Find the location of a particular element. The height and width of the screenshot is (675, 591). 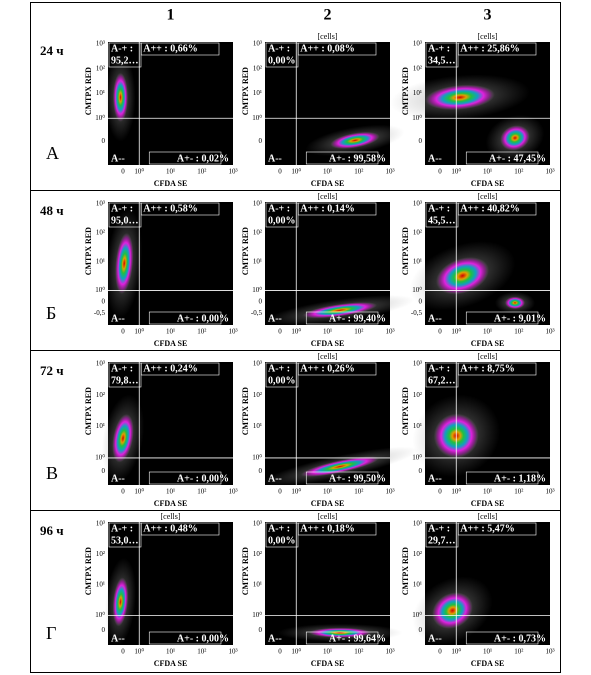

gate-label: A++ : 0,14% is located at coordinates (327, 208).